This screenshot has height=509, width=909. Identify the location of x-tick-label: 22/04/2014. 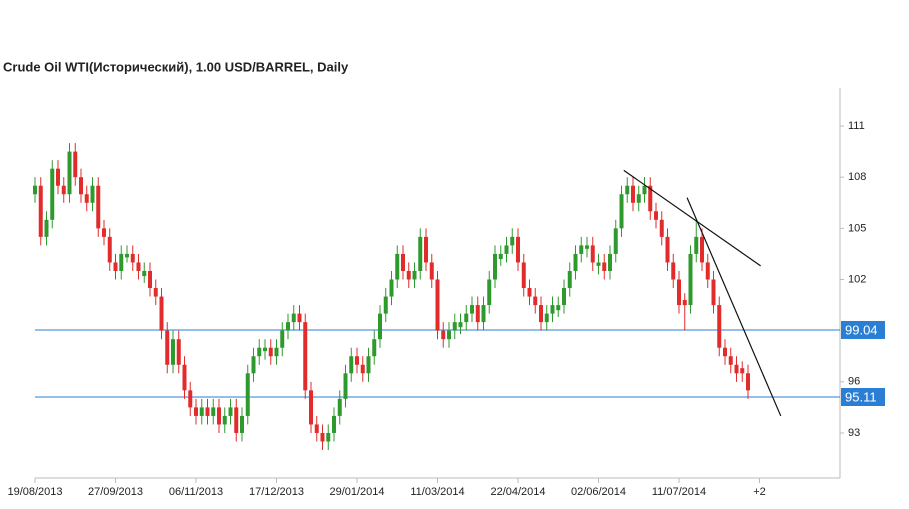
(517, 492).